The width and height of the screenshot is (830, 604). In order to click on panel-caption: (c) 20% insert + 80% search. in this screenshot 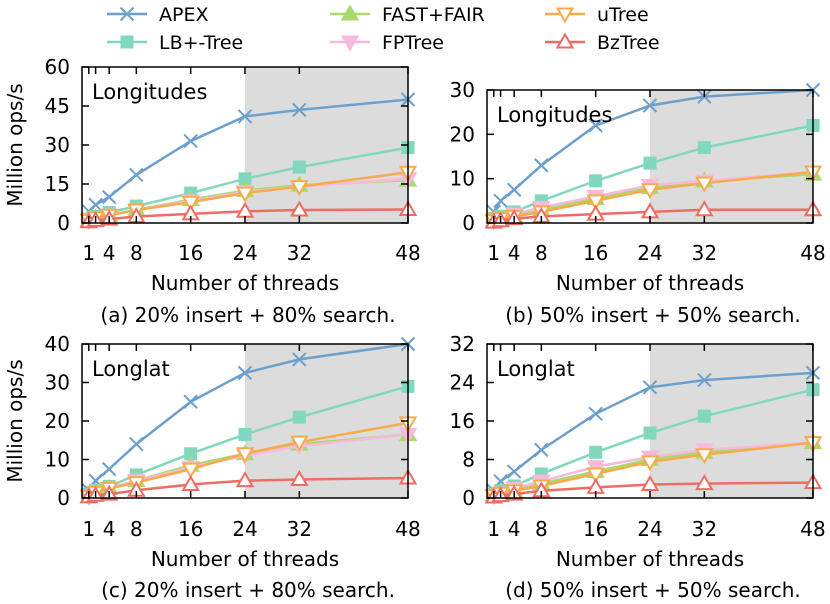, I will do `click(248, 590)`.